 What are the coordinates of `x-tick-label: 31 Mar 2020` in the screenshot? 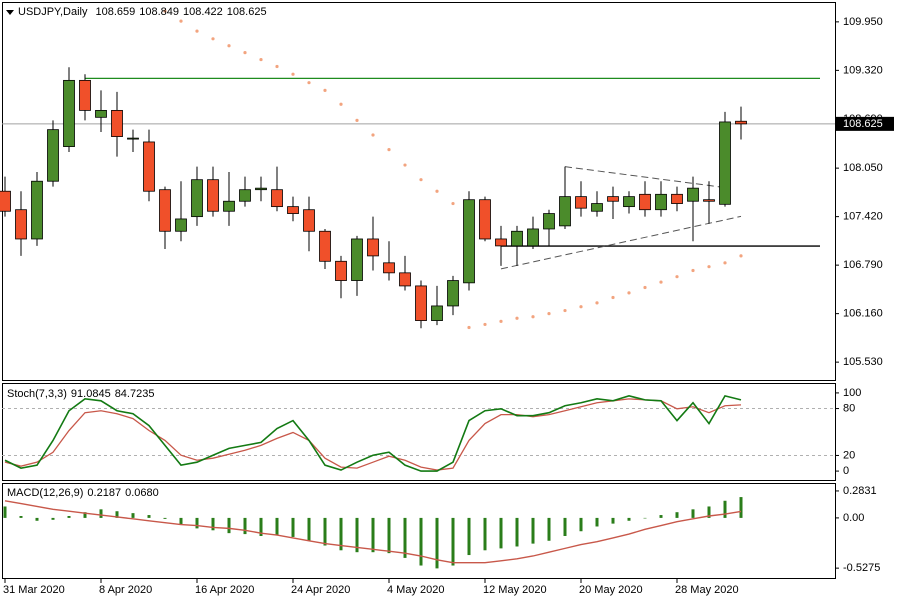 It's located at (34, 590).